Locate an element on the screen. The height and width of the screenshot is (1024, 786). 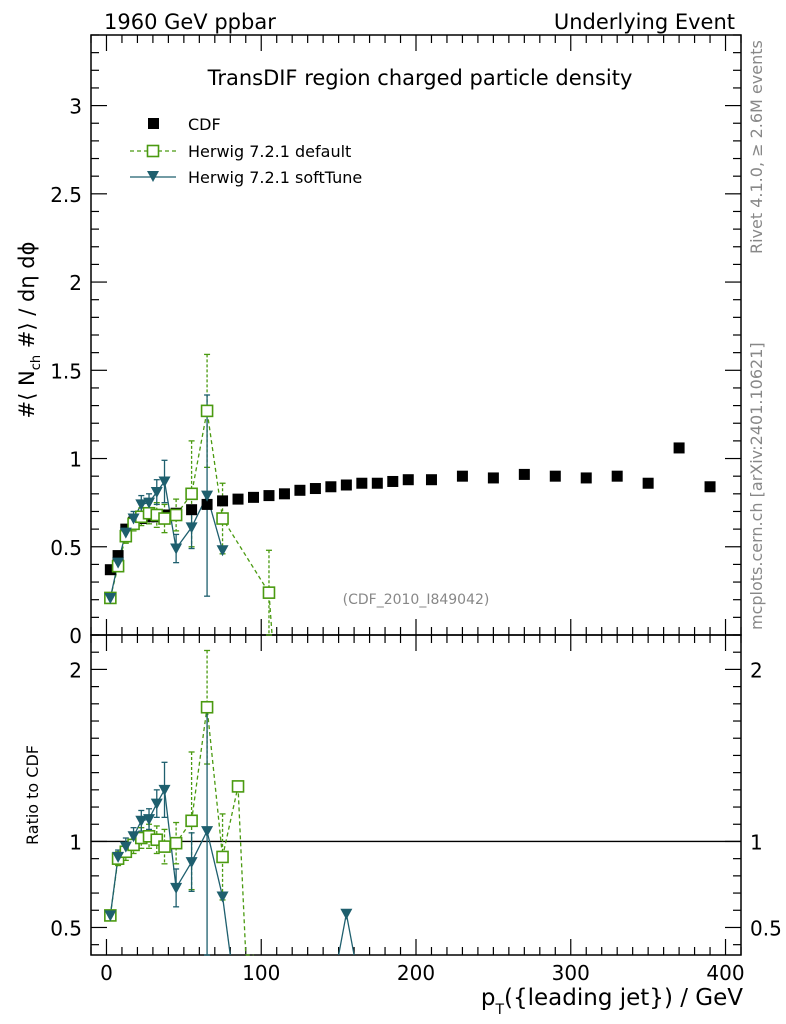
x-tick-label: 200 is located at coordinates (416, 973).